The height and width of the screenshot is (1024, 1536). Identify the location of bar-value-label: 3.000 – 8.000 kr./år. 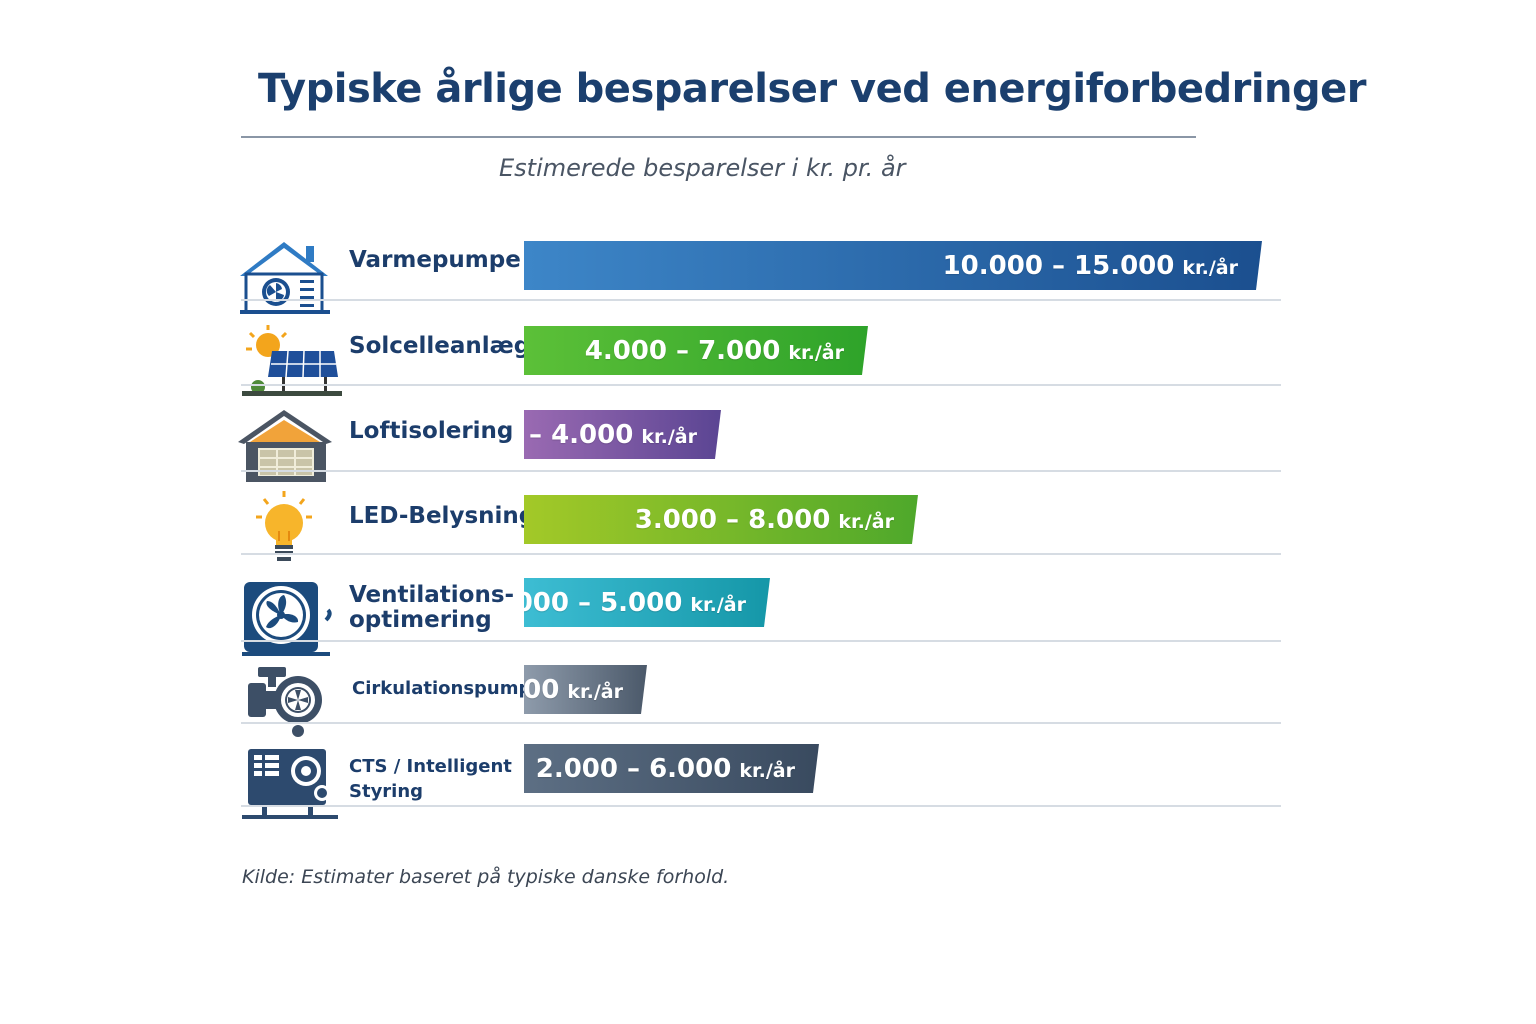
(764, 520).